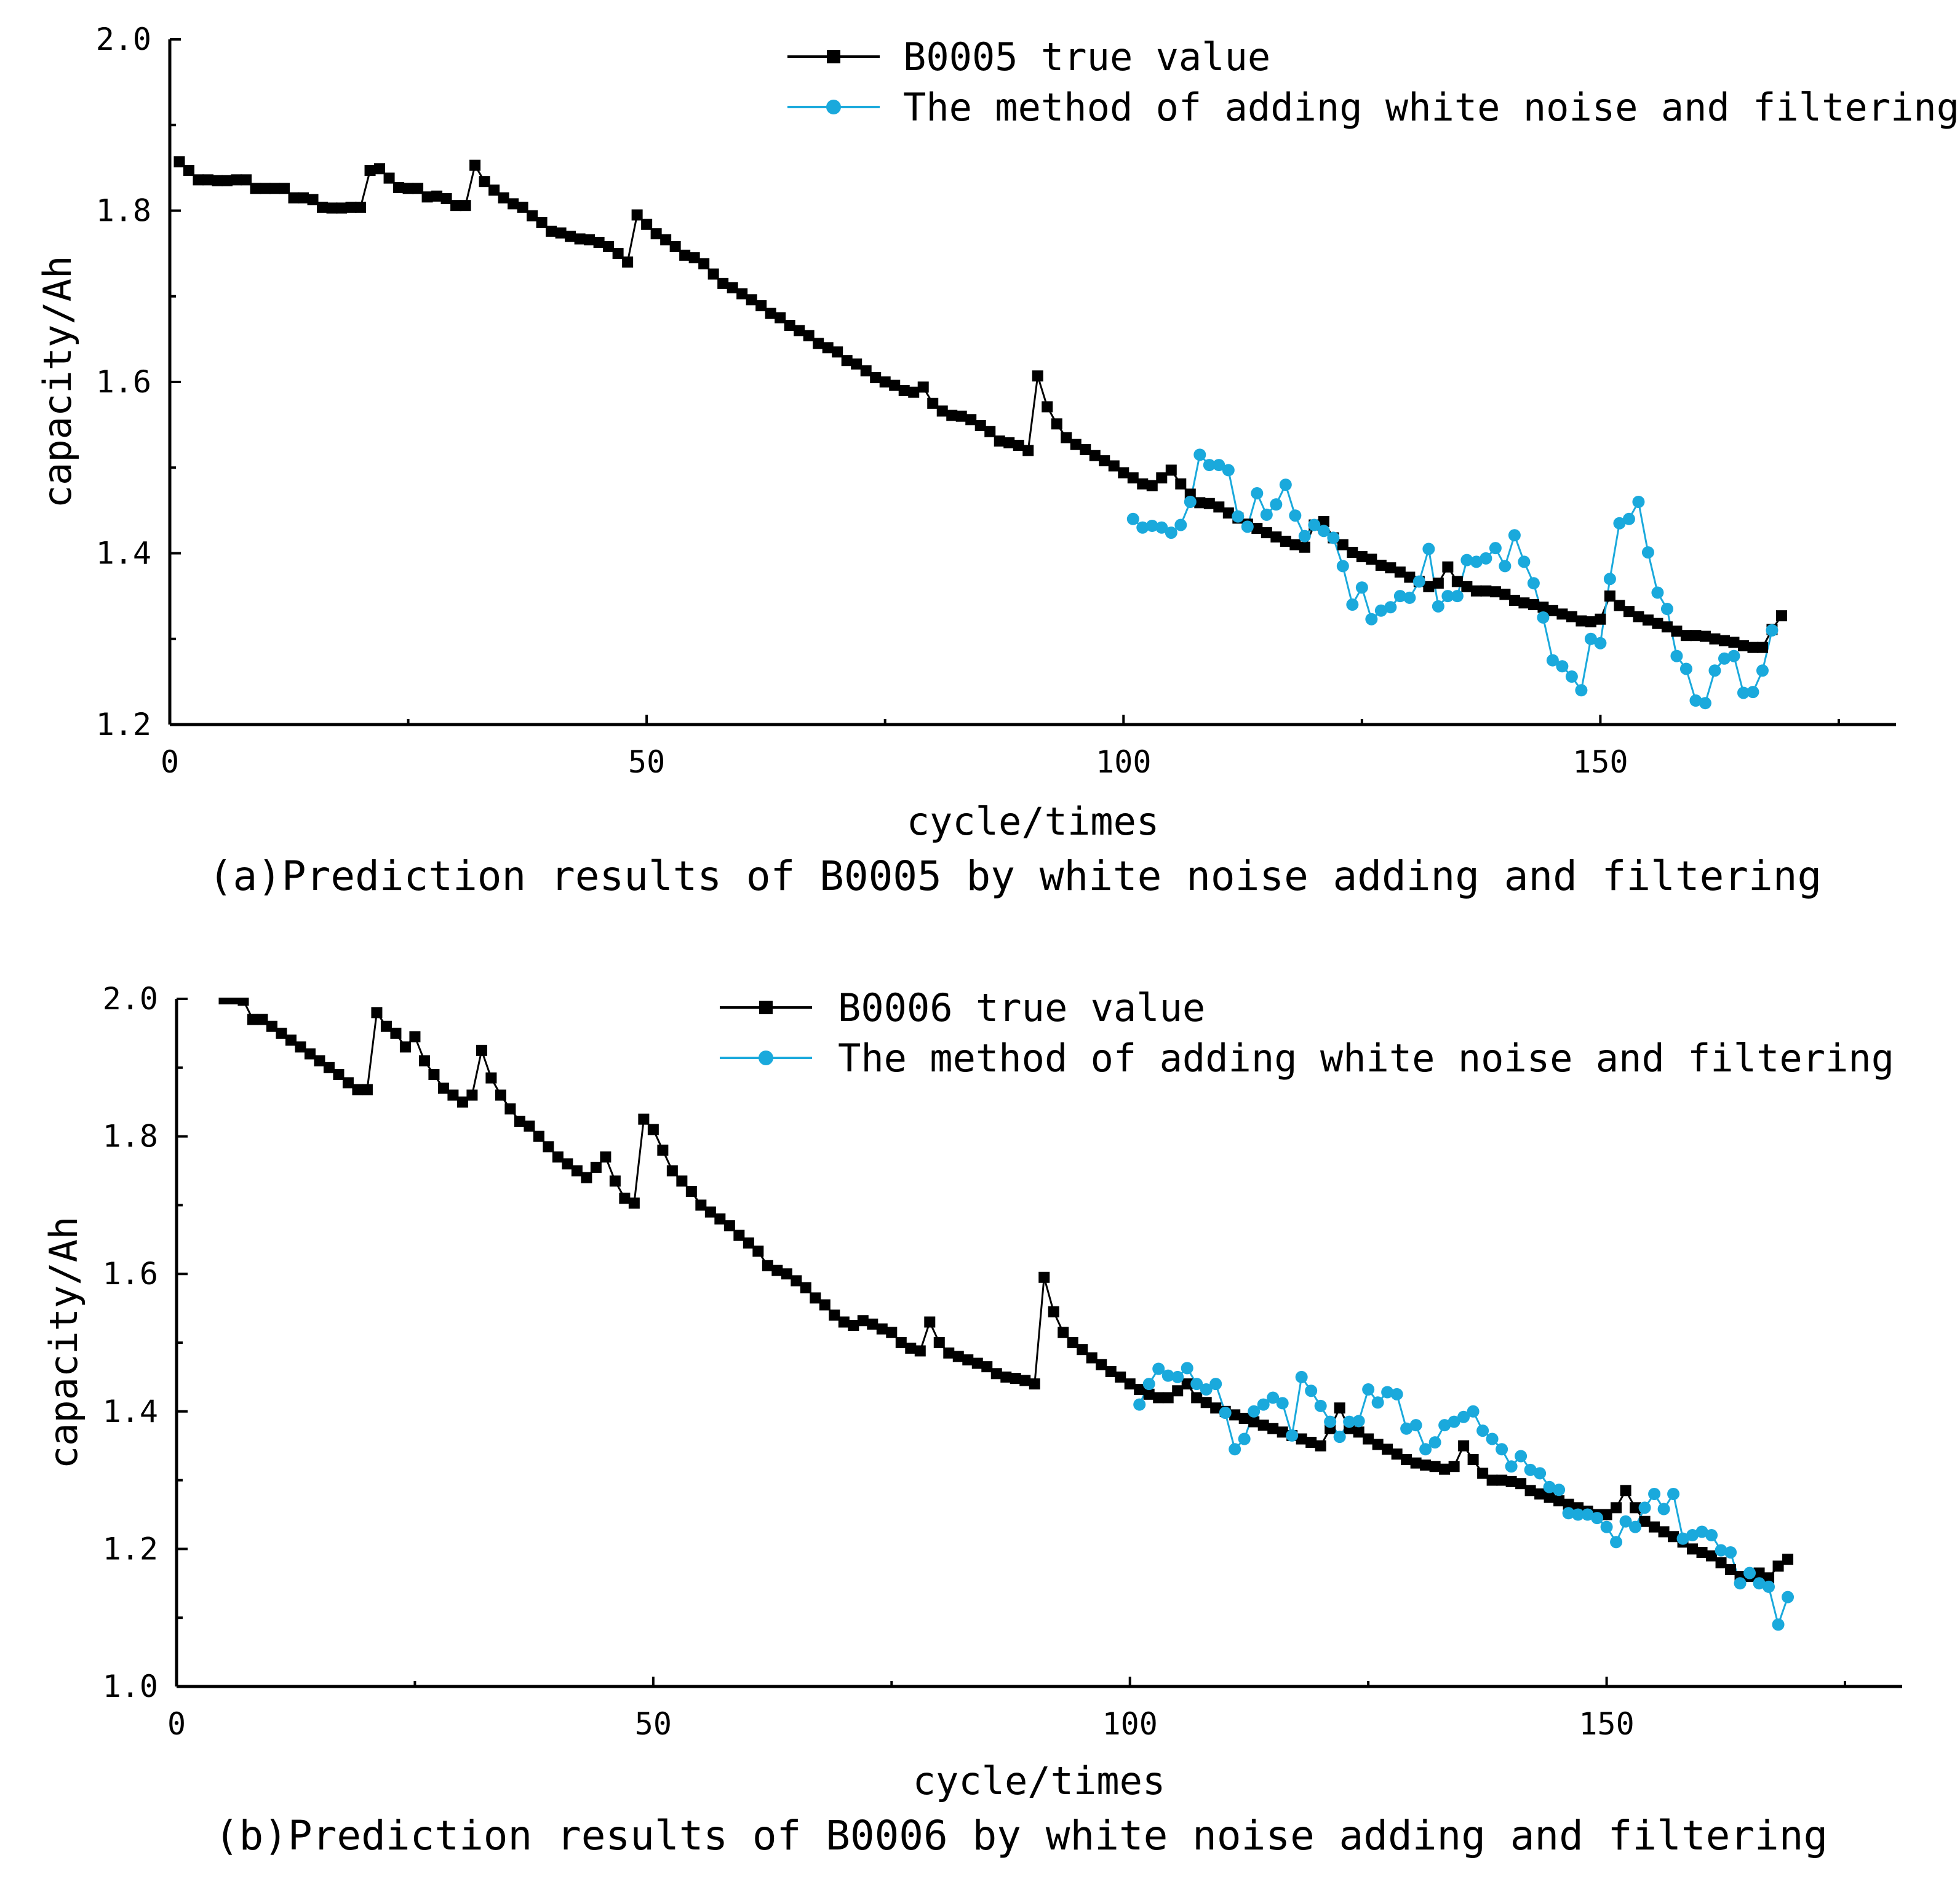  I want to click on y-tick-label: 1.8, so click(130, 1136).